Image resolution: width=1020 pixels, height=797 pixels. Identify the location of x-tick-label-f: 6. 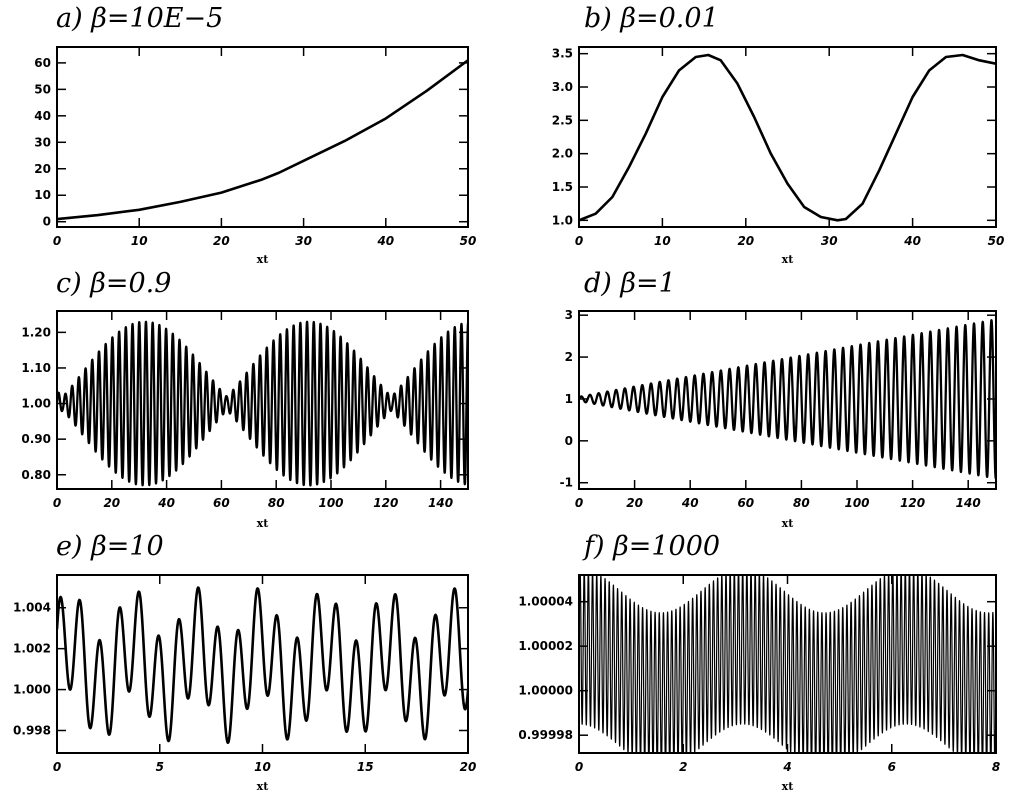
(892, 767).